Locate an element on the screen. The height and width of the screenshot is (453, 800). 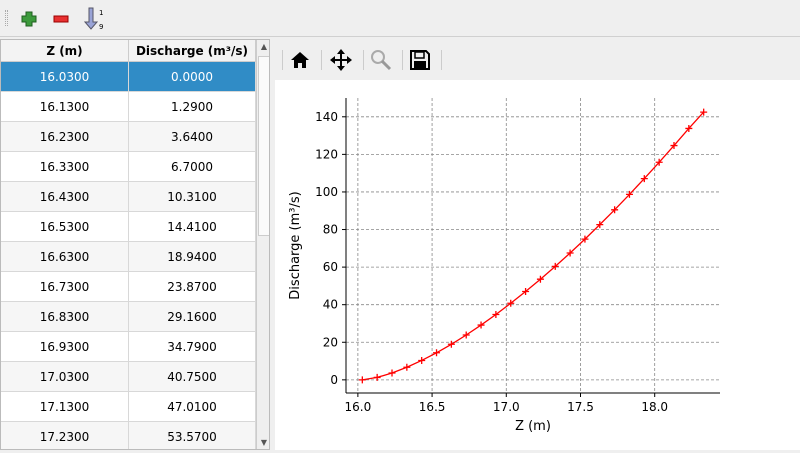
x-axis-label: Z (m) is located at coordinates (533, 426).